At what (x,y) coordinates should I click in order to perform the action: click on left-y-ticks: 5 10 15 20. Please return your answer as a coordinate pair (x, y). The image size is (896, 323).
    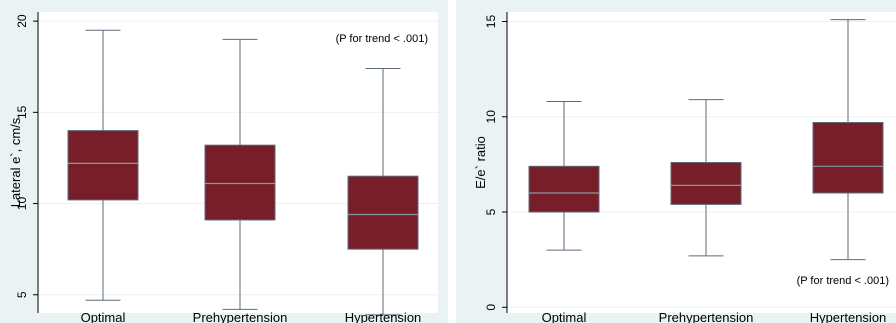
    Looking at the image, I should click on (26, 156).